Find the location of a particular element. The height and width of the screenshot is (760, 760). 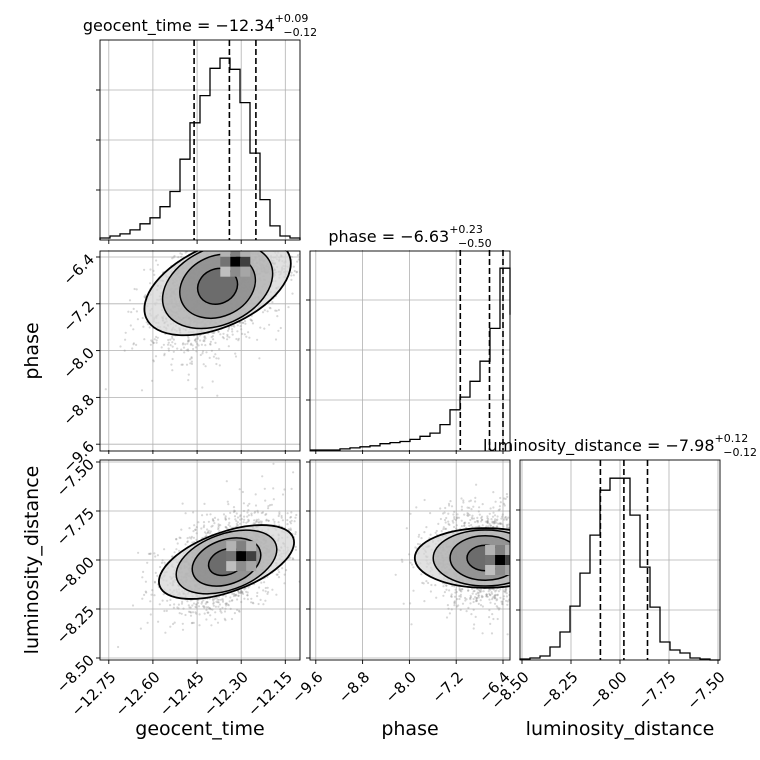

geocent-time-xticks: −12.75−12.60−12.45−12.30−12.15 is located at coordinates (182, 690).